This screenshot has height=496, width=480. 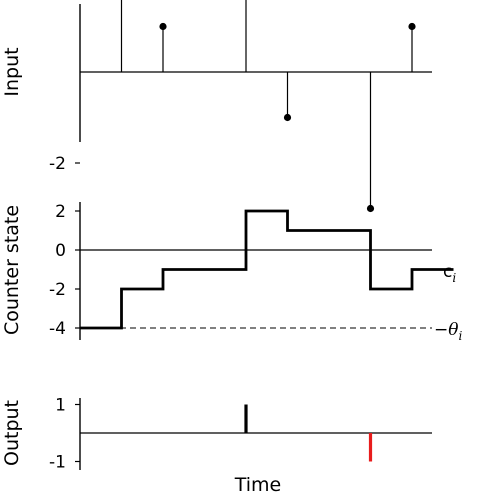 What do you see at coordinates (57, 463) in the screenshot?
I see `y-tick-label: -1` at bounding box center [57, 463].